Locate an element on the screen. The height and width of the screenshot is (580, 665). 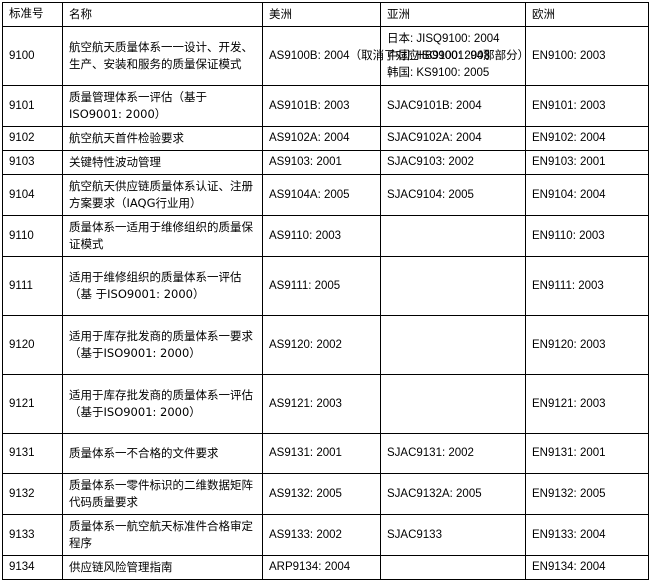
cell-europe: EN9132: 2005 is located at coordinates (587, 494).